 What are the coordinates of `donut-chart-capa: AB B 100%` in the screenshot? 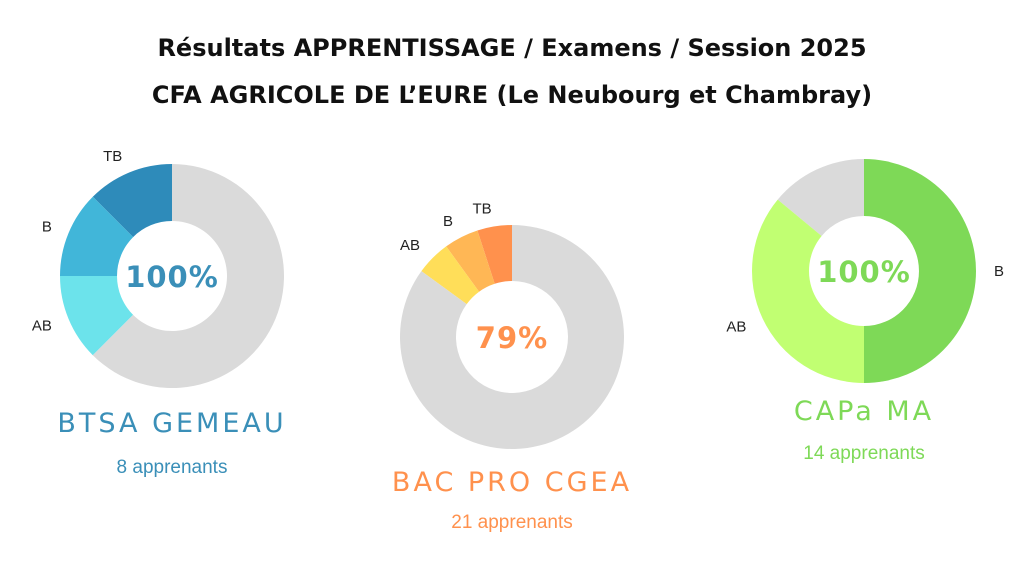 It's located at (865, 271).